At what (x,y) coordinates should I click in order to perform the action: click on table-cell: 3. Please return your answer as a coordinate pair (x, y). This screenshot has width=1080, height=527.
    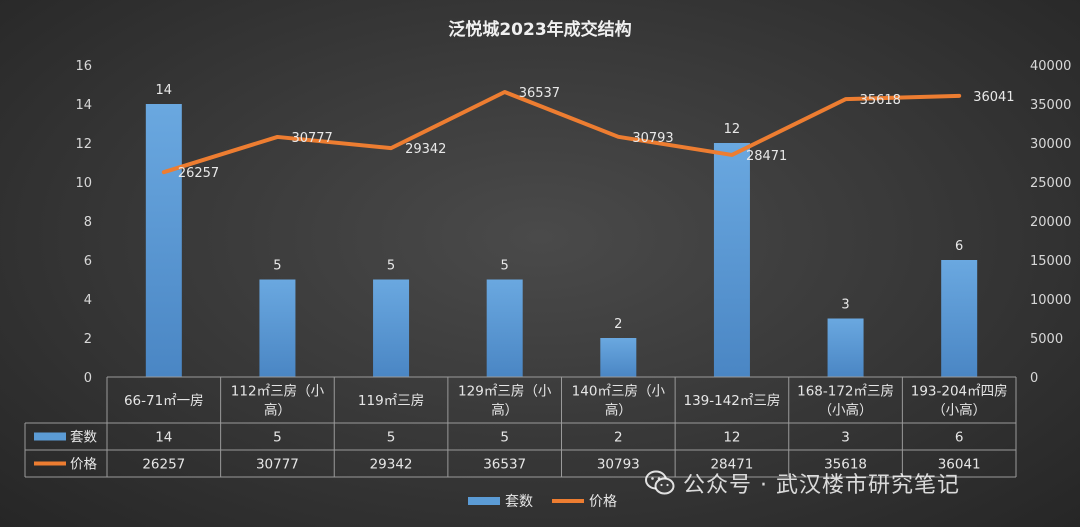
    Looking at the image, I should click on (845, 438).